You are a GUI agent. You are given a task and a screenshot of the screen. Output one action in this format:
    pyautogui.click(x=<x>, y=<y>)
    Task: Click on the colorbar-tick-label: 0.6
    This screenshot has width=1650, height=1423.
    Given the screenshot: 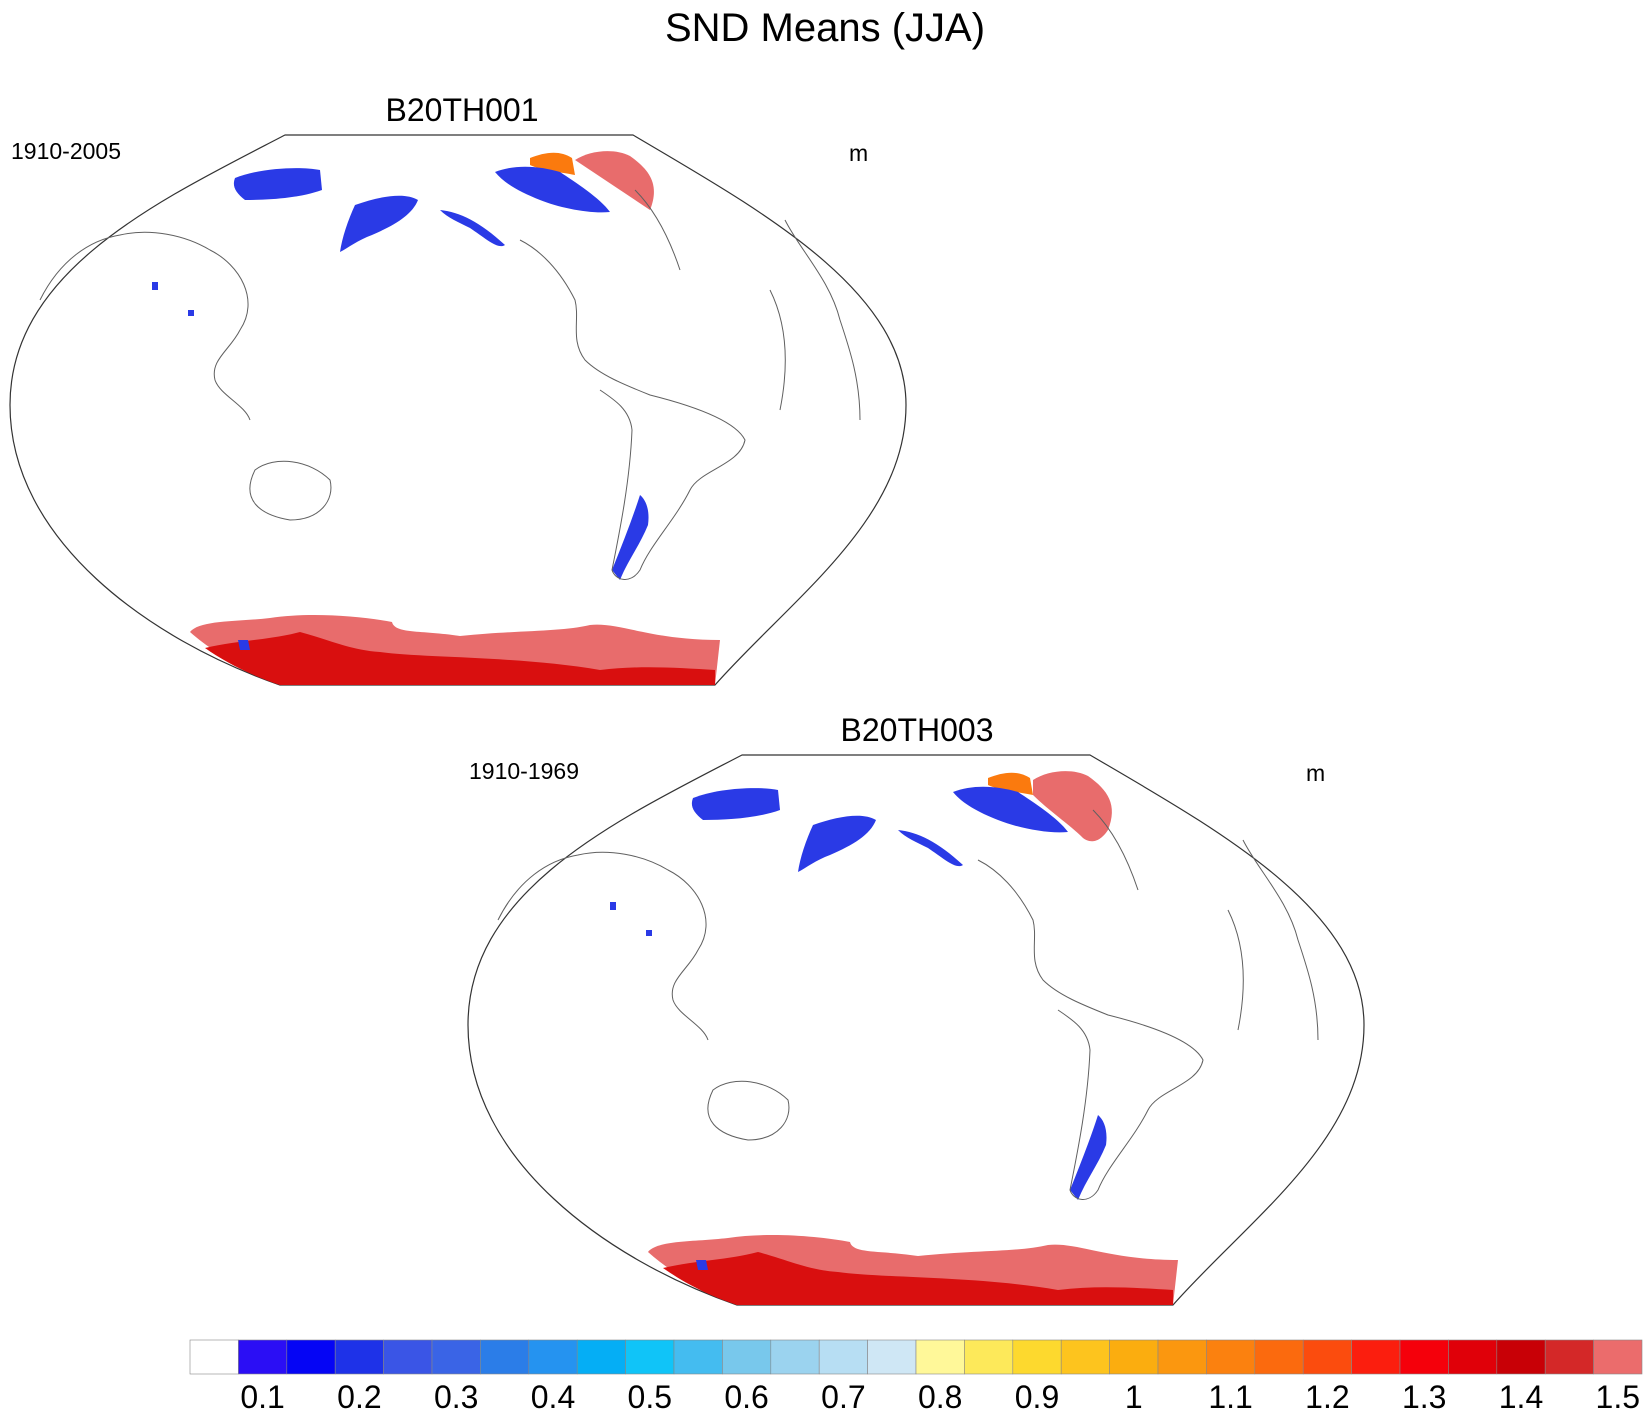 What is the action you would take?
    pyautogui.click(x=746, y=1397)
    